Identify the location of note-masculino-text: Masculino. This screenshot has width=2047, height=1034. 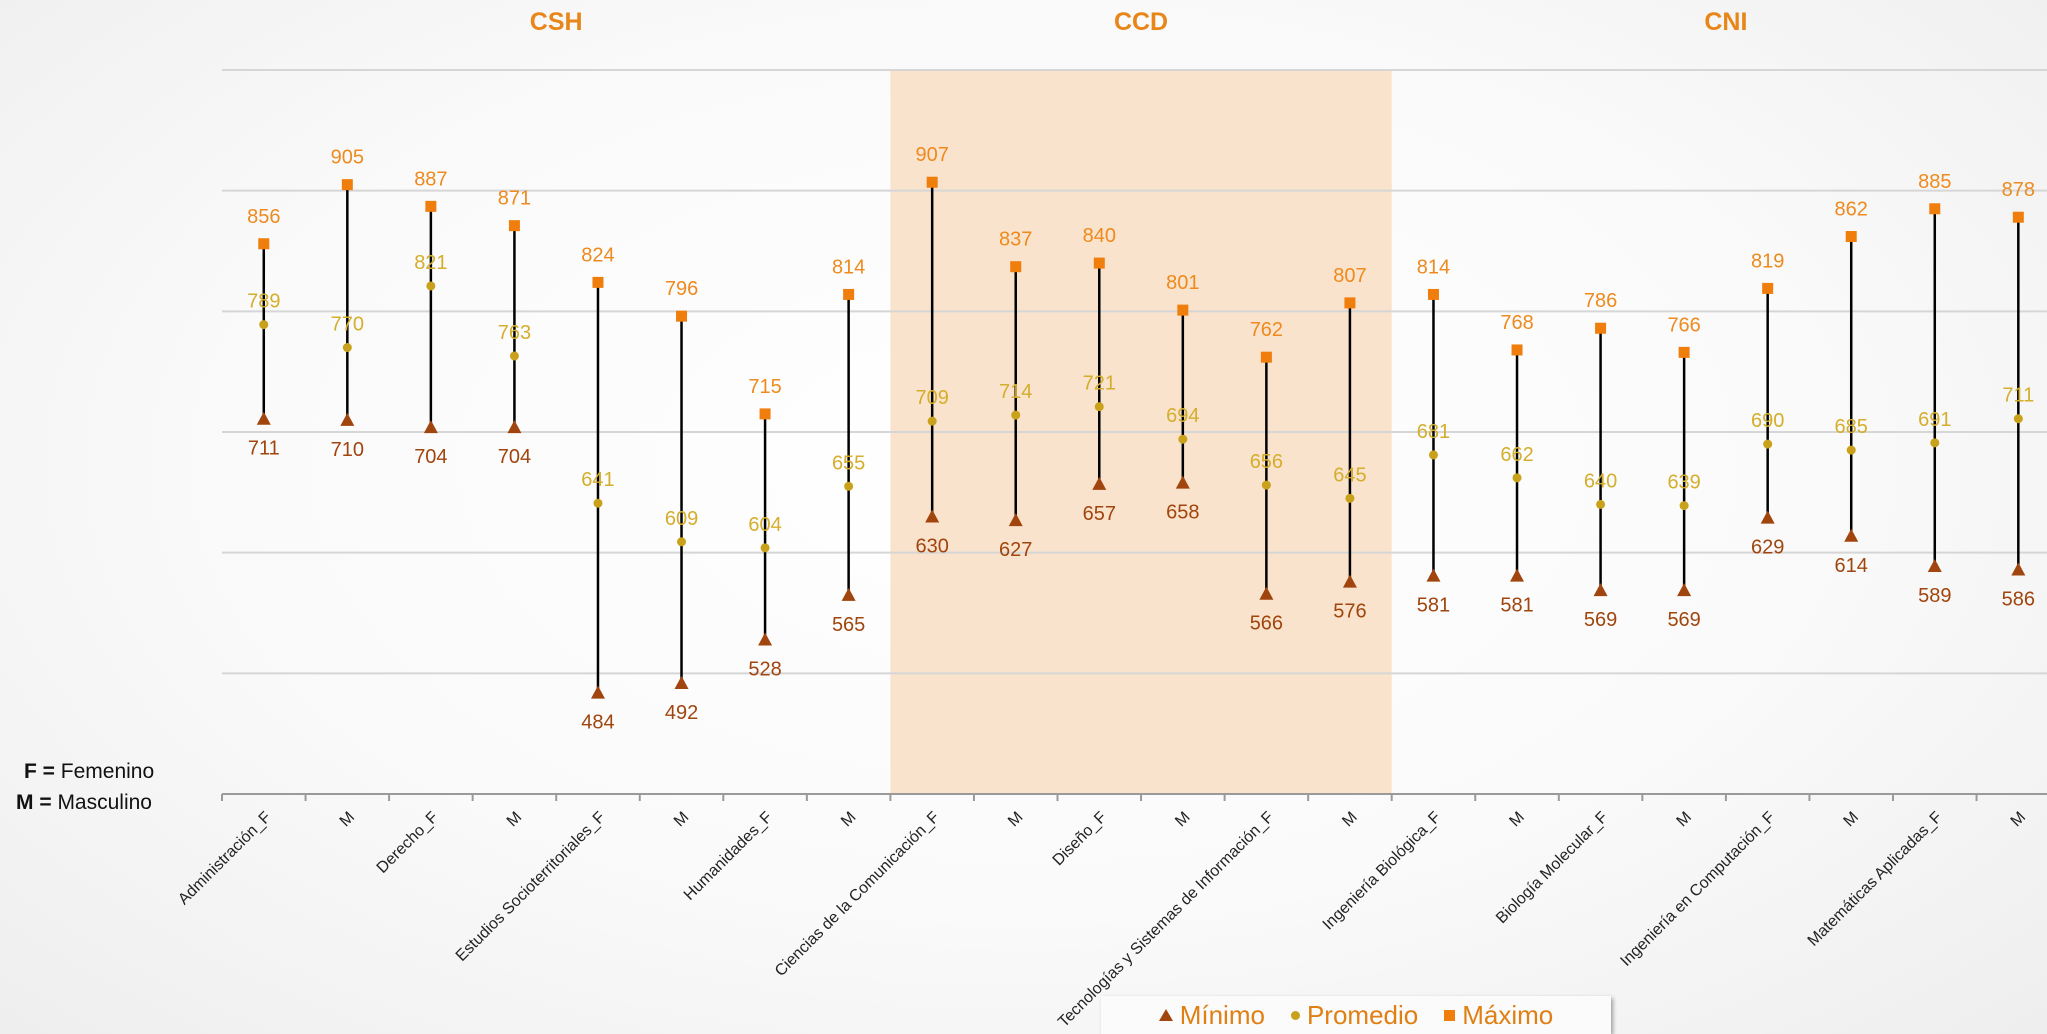
(104, 802).